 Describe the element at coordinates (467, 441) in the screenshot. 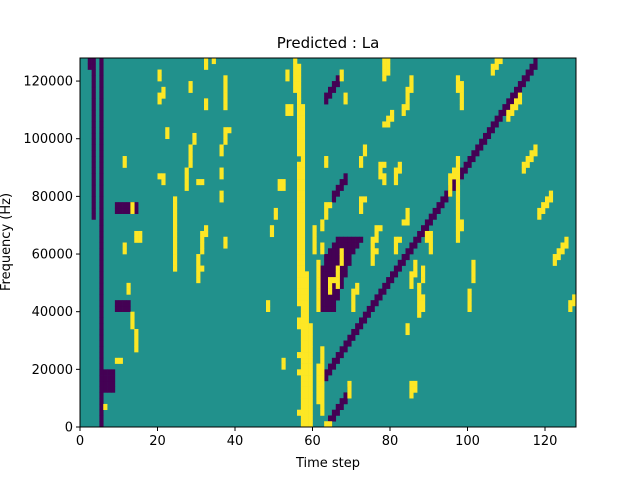

I see `x-tick-label: 100` at that location.